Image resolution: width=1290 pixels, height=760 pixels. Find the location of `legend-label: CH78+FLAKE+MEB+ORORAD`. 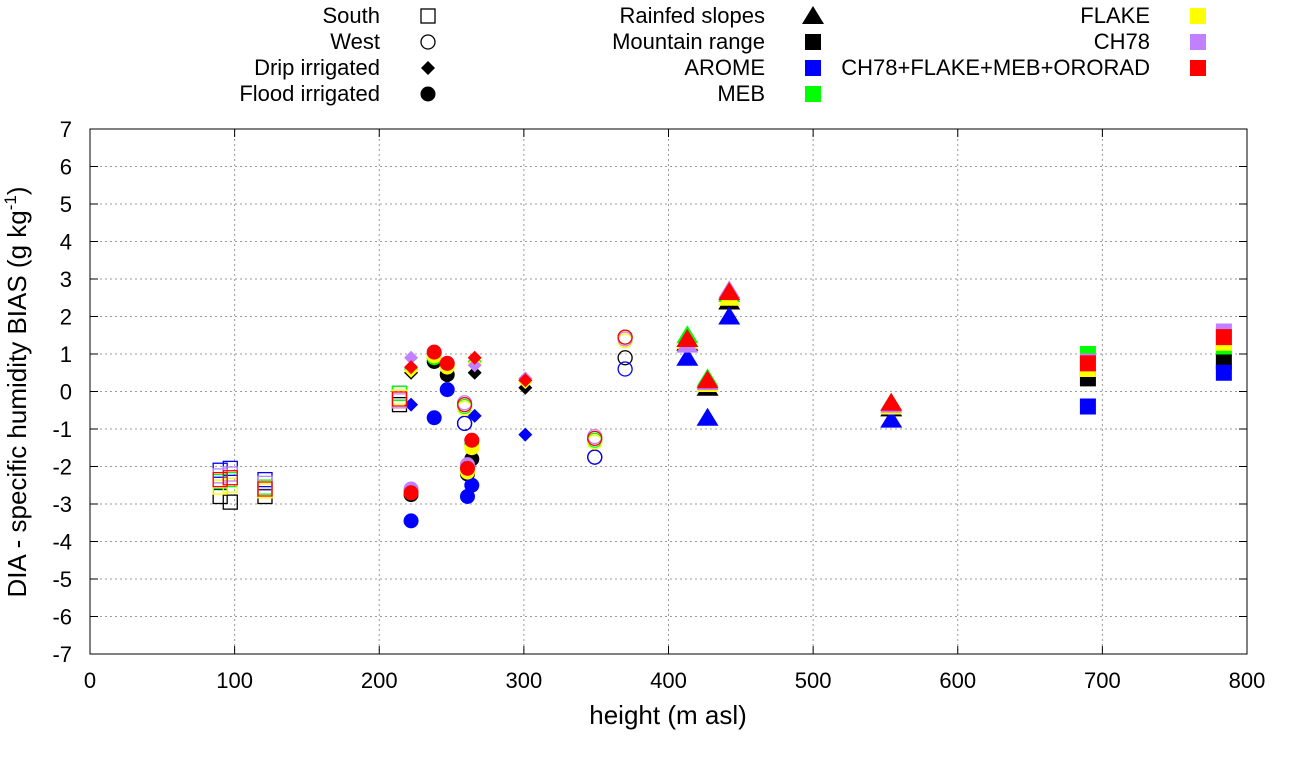

legend-label: CH78+FLAKE+MEB+ORORAD is located at coordinates (995, 67).